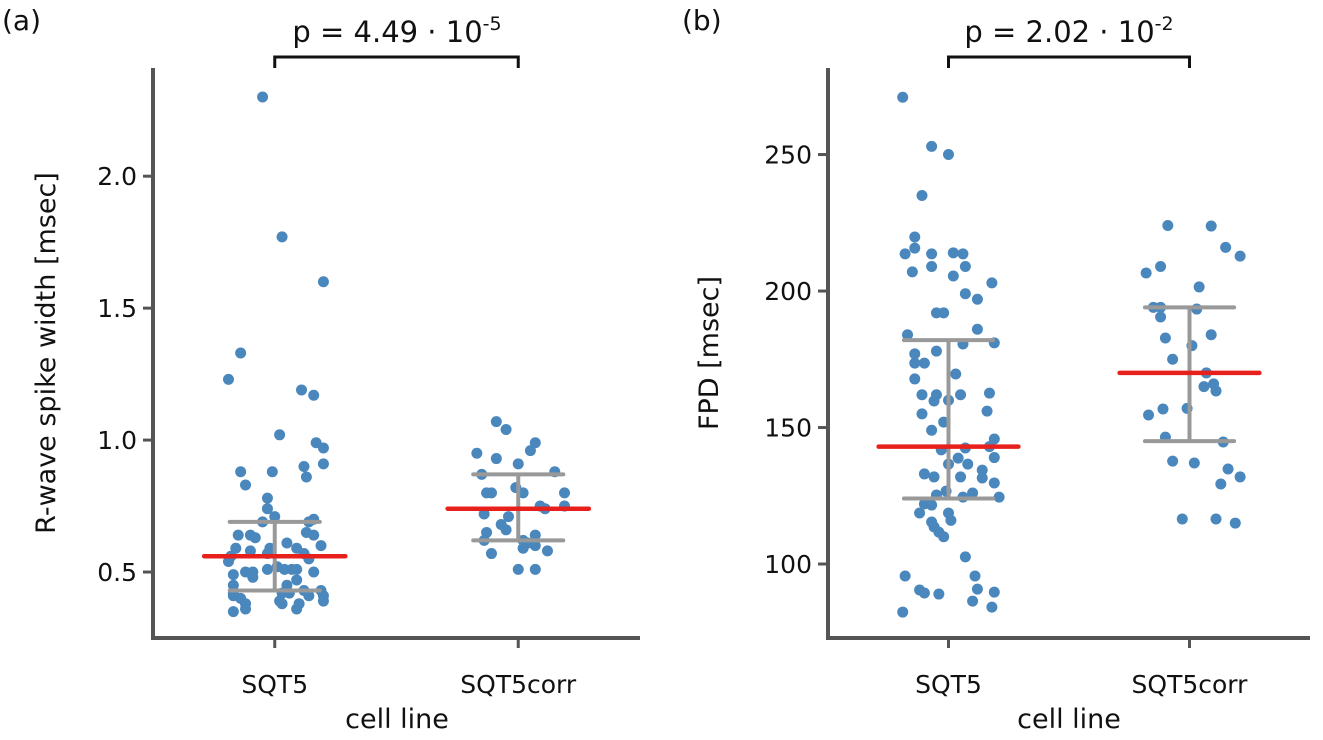 The image size is (1323, 740). Describe the element at coordinates (117, 308) in the screenshot. I see `y-tick-label: 1.5` at that location.